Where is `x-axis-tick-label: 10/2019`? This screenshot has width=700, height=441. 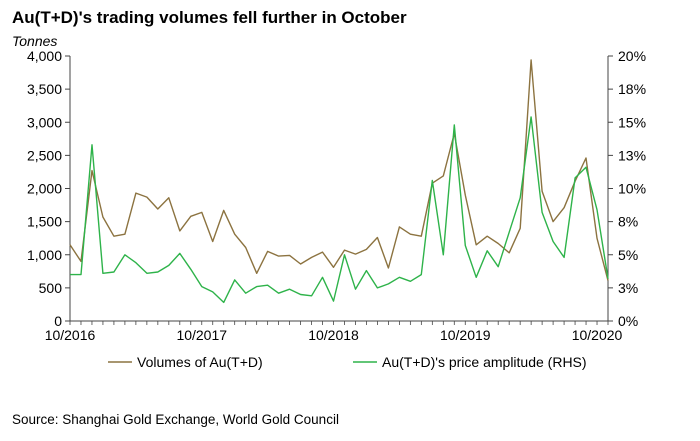
x-axis-tick-label: 10/2019 is located at coordinates (465, 335).